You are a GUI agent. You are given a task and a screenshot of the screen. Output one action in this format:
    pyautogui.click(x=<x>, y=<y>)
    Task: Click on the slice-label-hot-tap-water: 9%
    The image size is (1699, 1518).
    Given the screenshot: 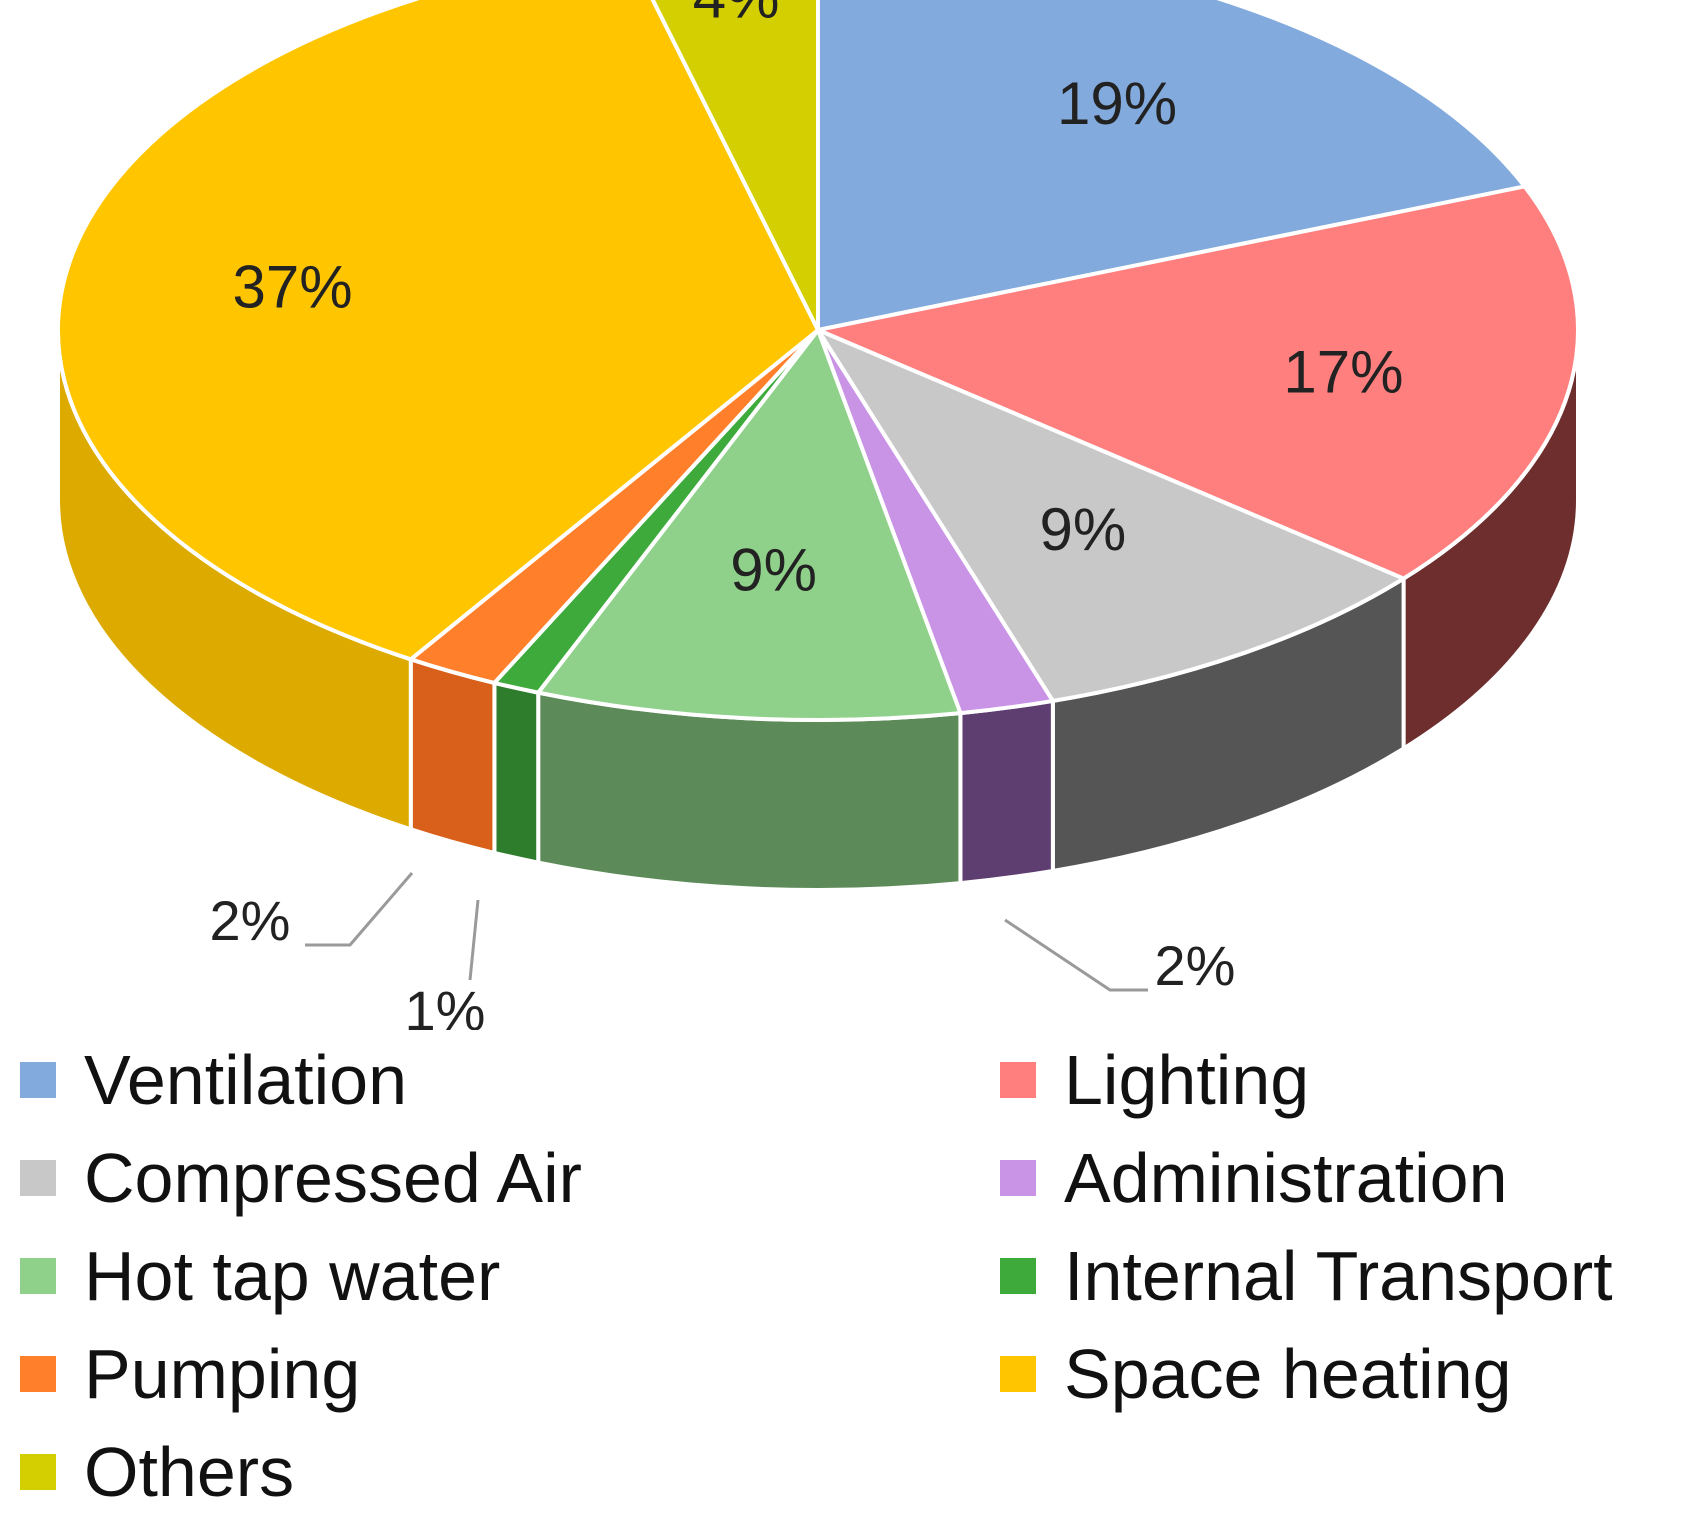 What is the action you would take?
    pyautogui.click(x=773, y=570)
    